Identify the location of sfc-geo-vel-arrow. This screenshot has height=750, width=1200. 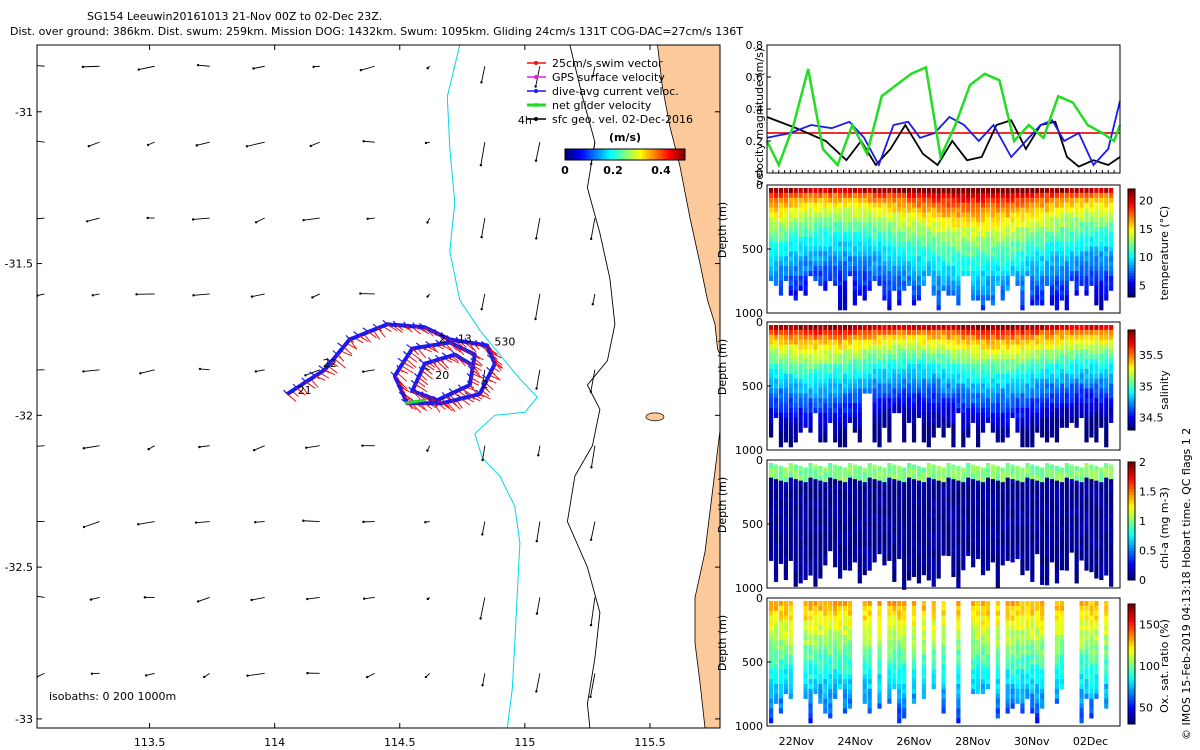
(255, 144).